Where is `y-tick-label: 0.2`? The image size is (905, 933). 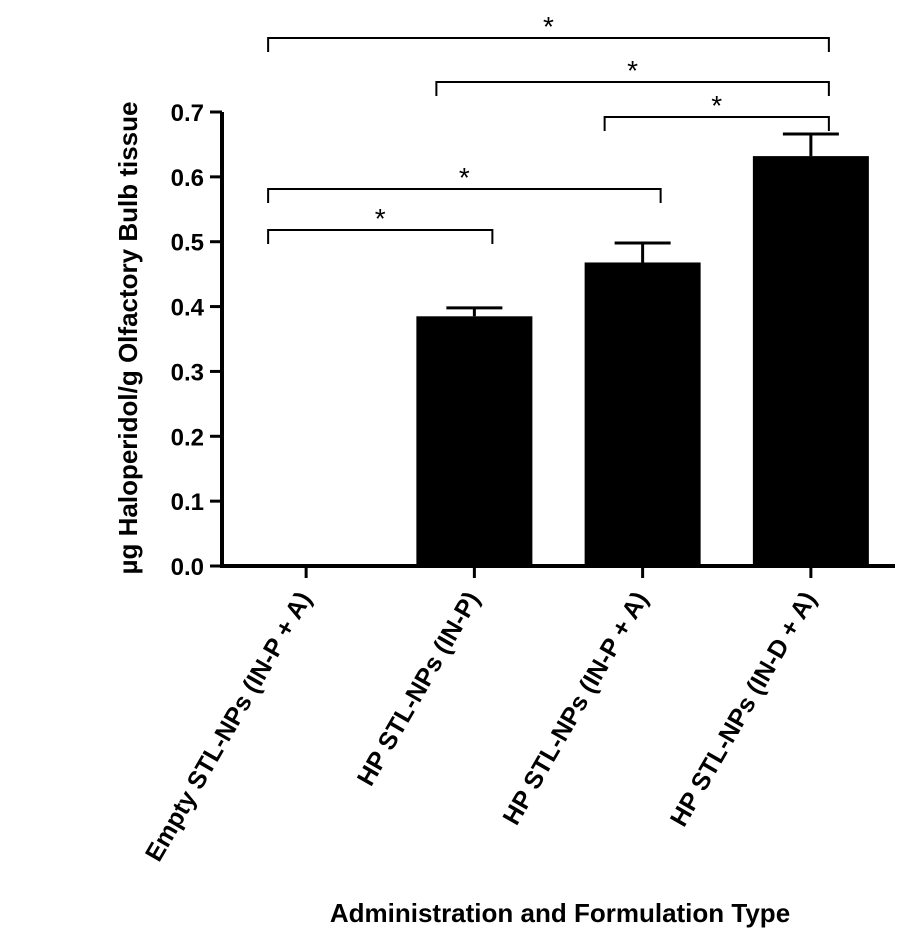
y-tick-label: 0.2 is located at coordinates (187, 437).